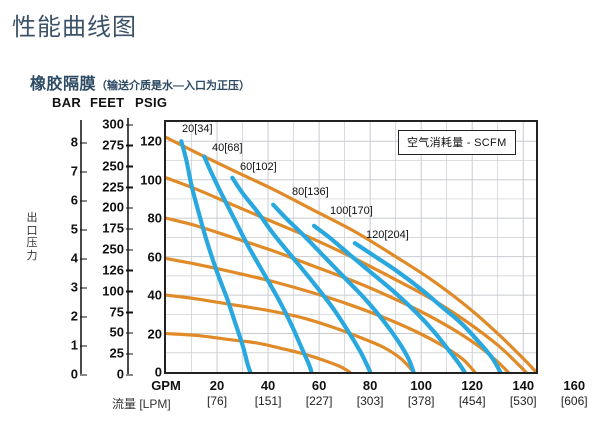 This screenshot has width=600, height=429. Describe the element at coordinates (370, 401) in the screenshot. I see `x-tick-lpm-80: [303]` at that location.